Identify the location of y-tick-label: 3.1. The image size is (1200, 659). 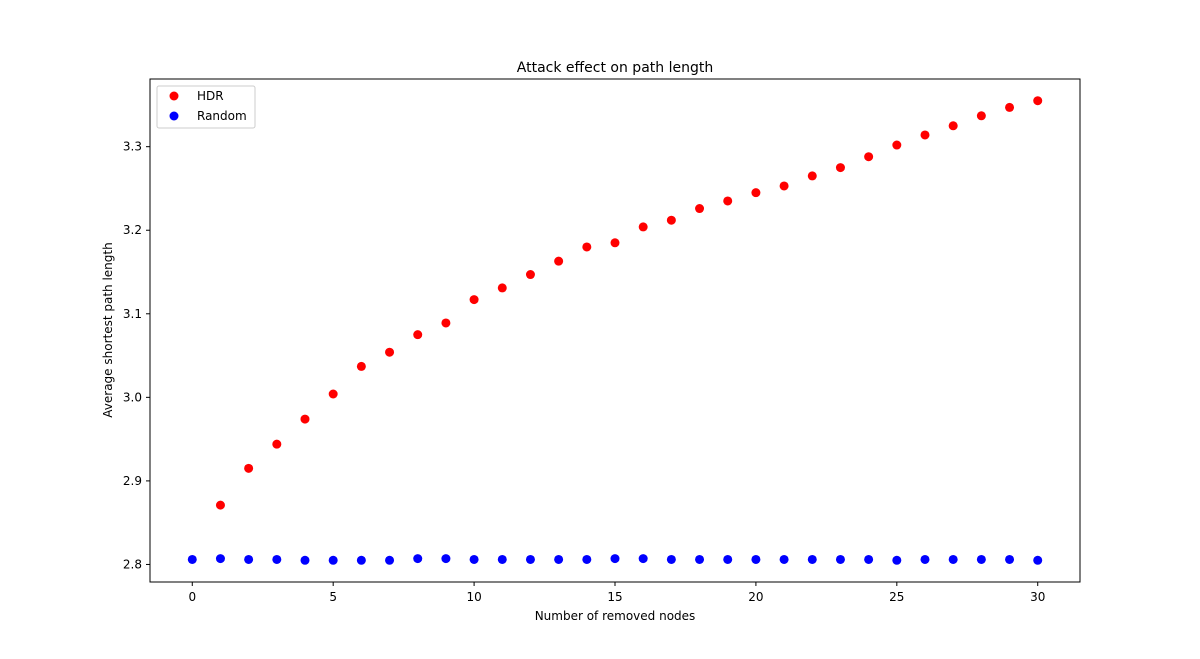
(132, 314).